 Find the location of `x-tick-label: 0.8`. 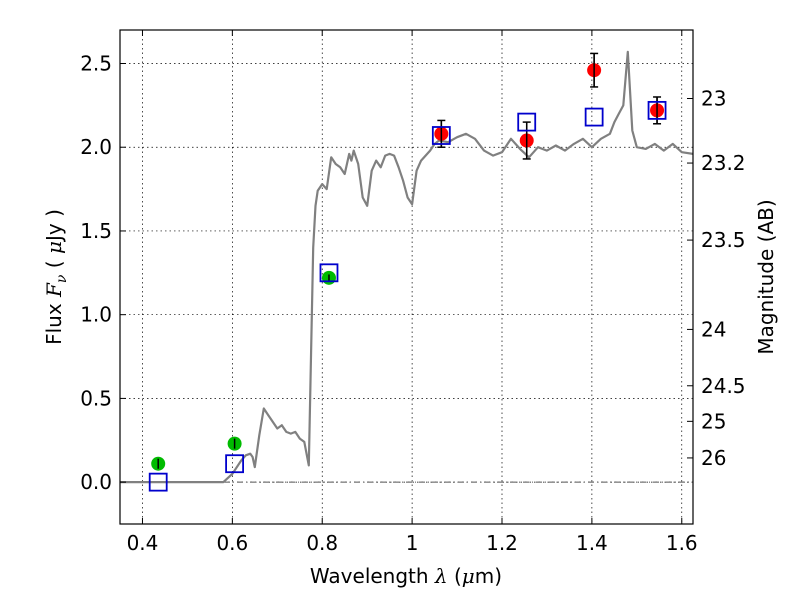

x-tick-label: 0.8 is located at coordinates (322, 543).